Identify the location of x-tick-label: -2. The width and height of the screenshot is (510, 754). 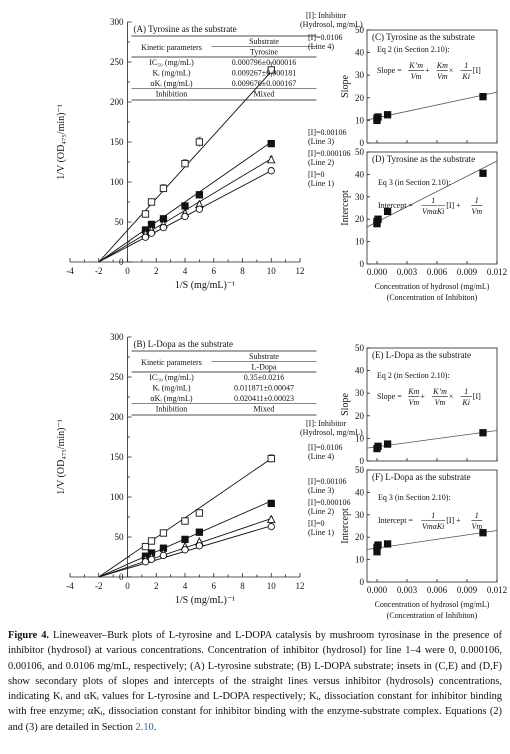
(99, 586).